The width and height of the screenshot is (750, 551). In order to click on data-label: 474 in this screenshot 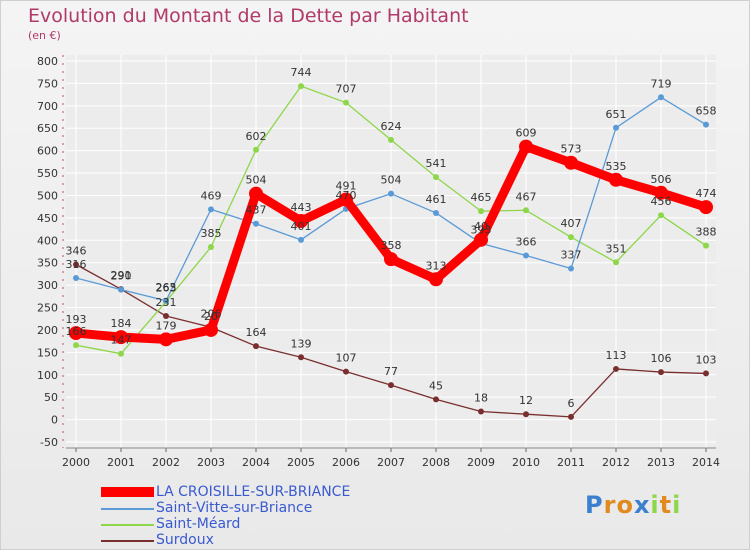, I will do `click(706, 193)`.